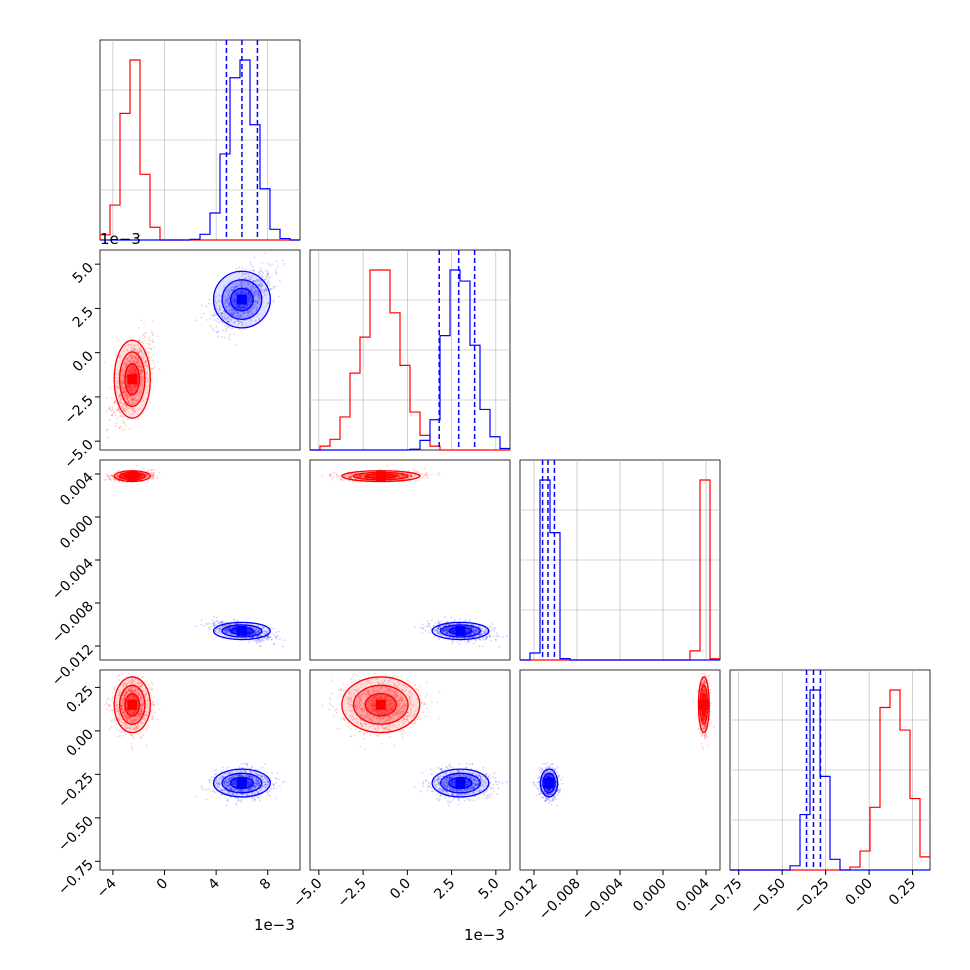 The width and height of the screenshot is (970, 970). What do you see at coordinates (78, 454) in the screenshot?
I see `y-tick-label: −5.0` at bounding box center [78, 454].